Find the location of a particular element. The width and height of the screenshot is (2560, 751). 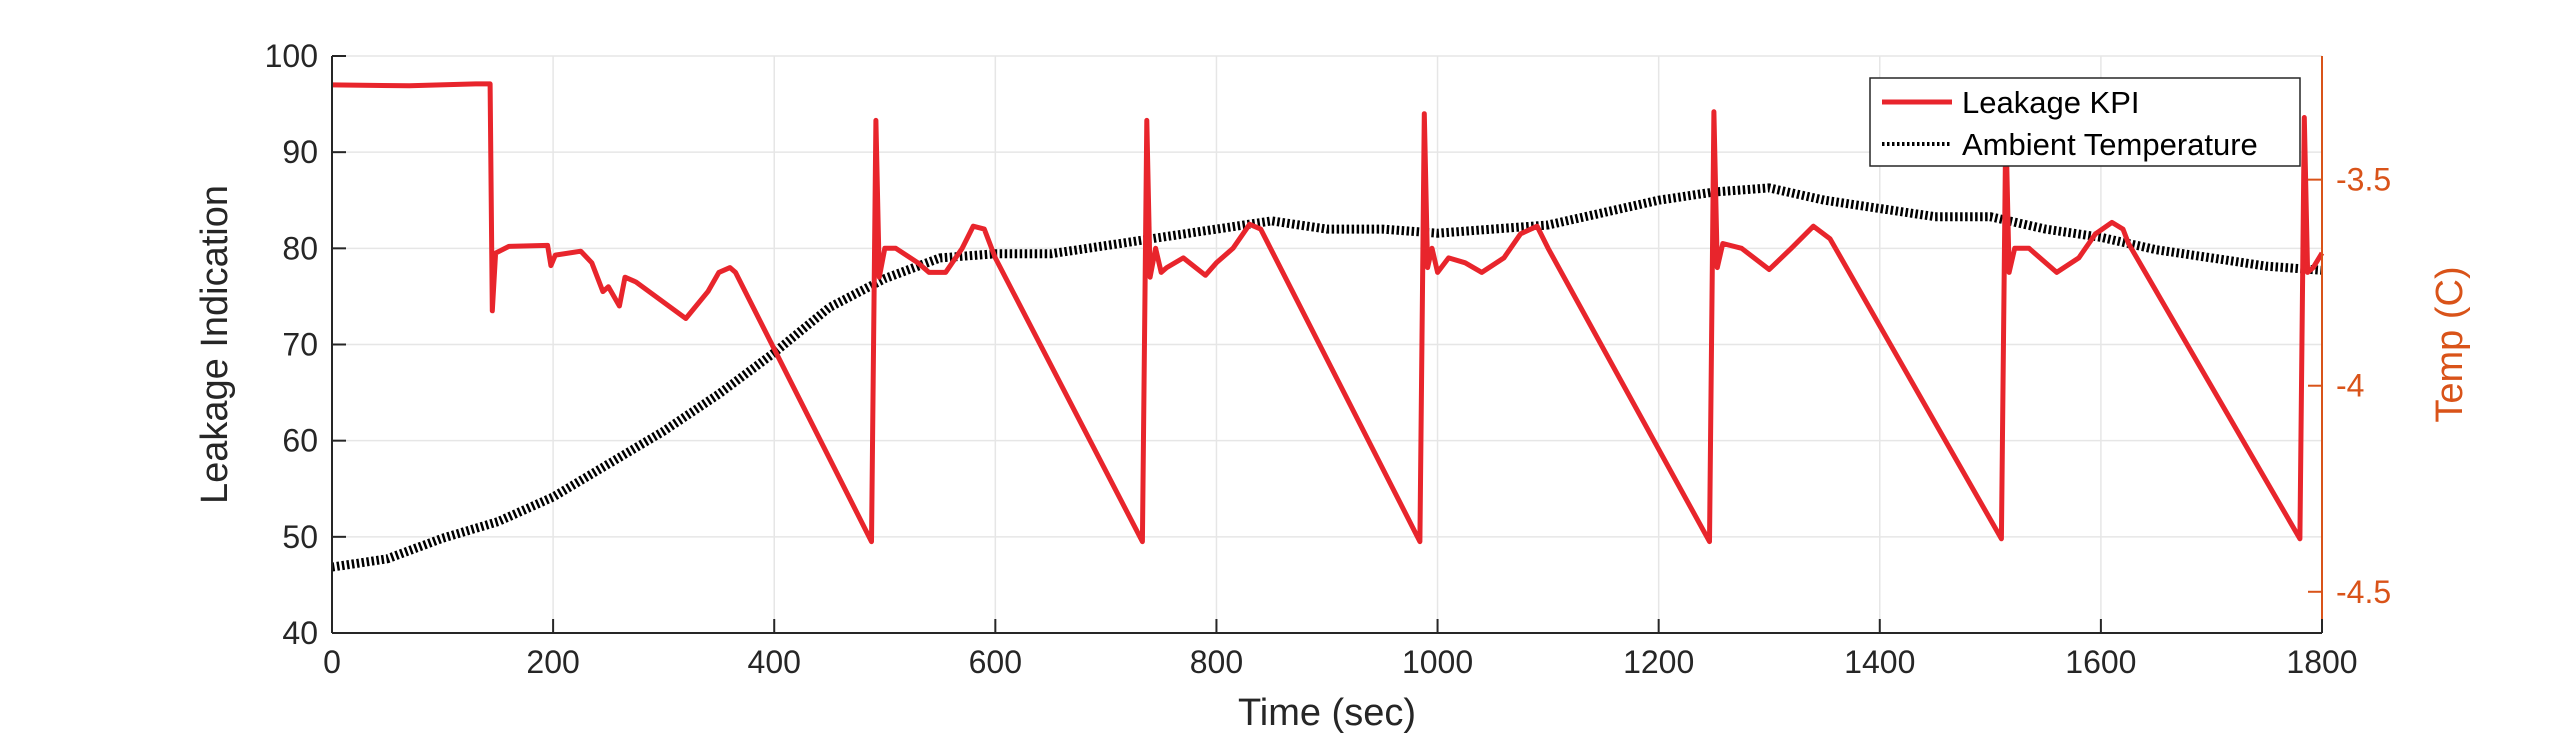

x-tick-label: 600 is located at coordinates (995, 662).